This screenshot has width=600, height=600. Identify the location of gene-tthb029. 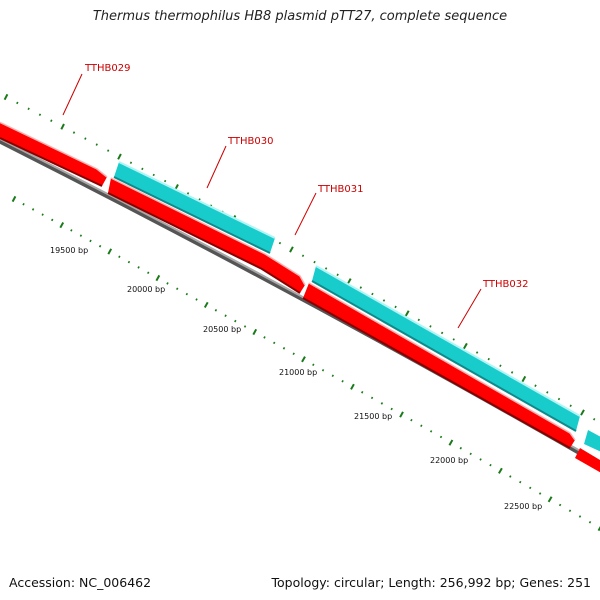
(54, 153).